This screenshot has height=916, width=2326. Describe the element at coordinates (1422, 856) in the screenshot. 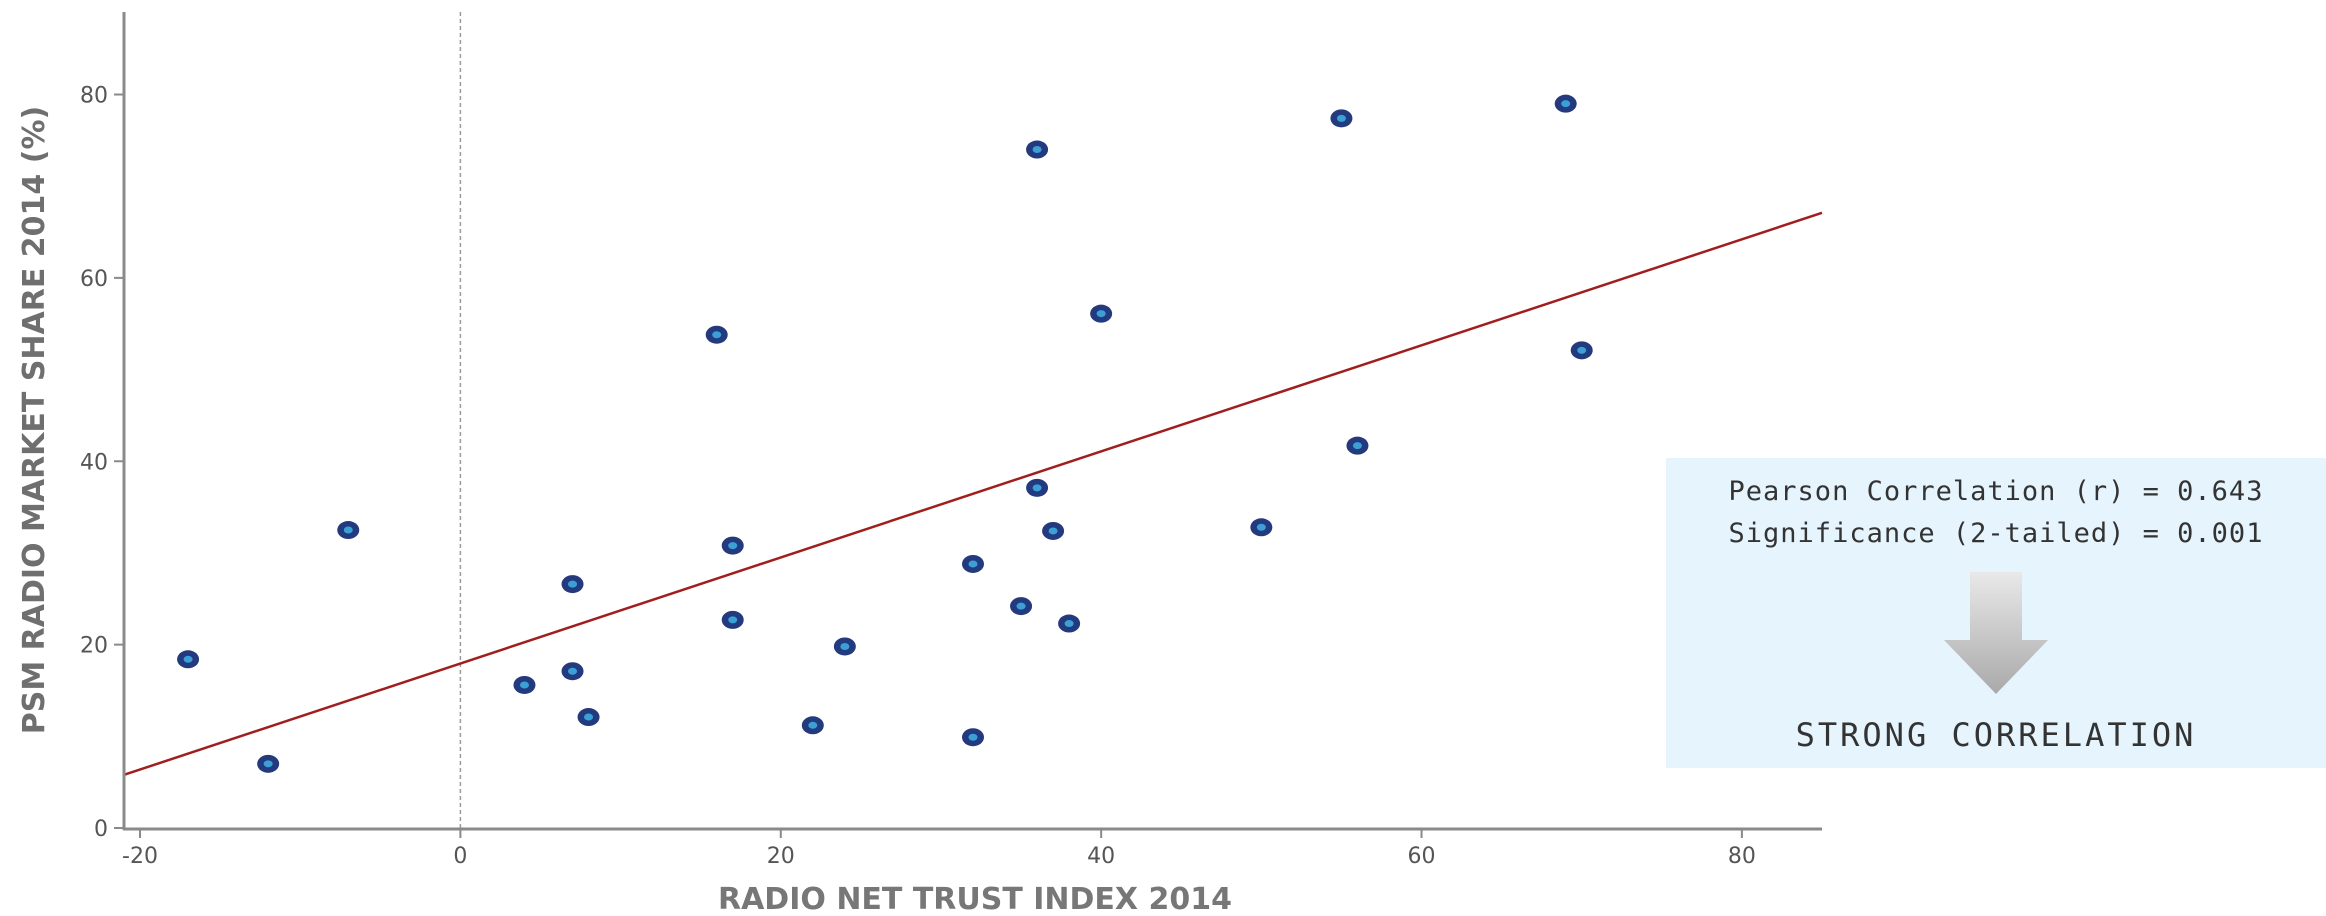

I see `x-tick-label: 60` at that location.